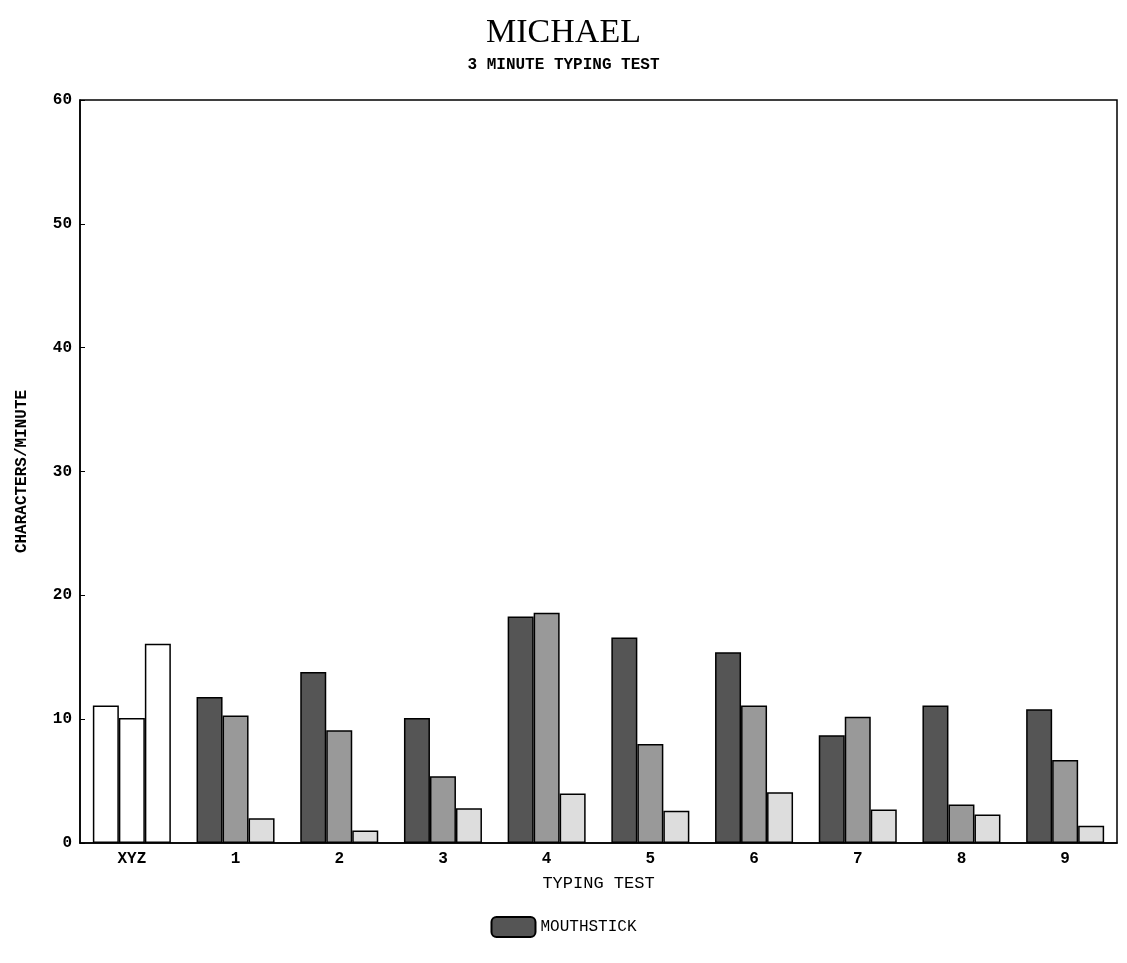 The width and height of the screenshot is (1127, 963). What do you see at coordinates (62, 223) in the screenshot?
I see `y-tick-label: 50` at bounding box center [62, 223].